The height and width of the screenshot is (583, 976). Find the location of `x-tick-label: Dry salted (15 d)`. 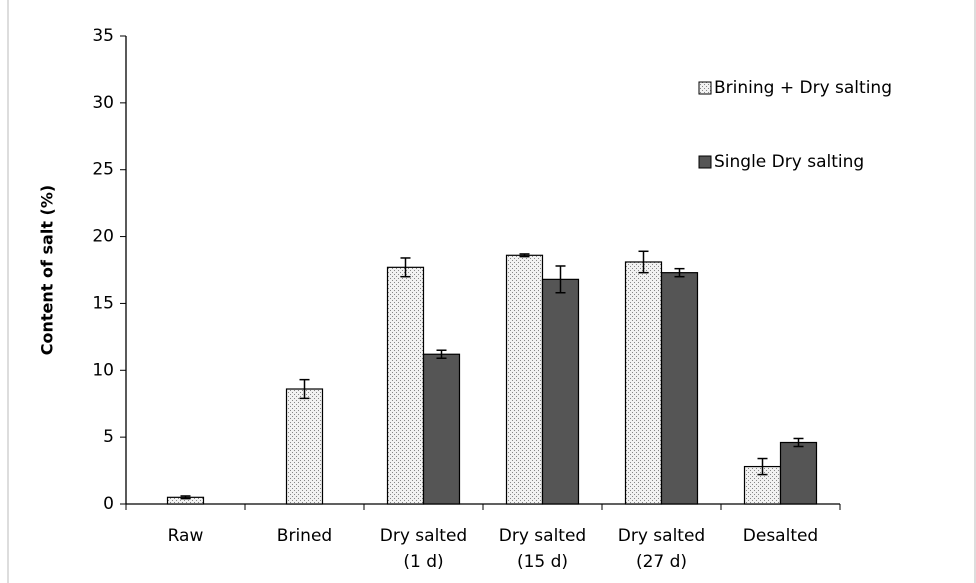

x-tick-label: Dry salted (15 d) is located at coordinates (542, 549).